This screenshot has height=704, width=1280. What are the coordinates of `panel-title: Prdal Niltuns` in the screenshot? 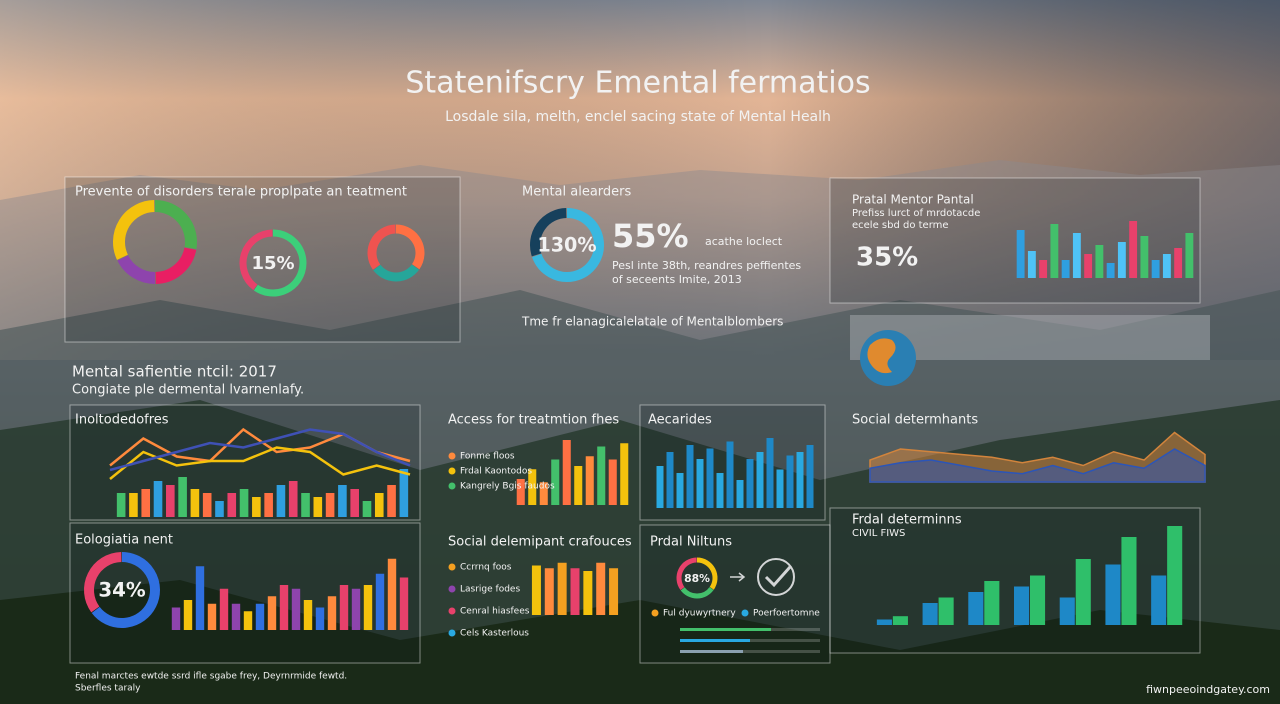 It's located at (691, 542).